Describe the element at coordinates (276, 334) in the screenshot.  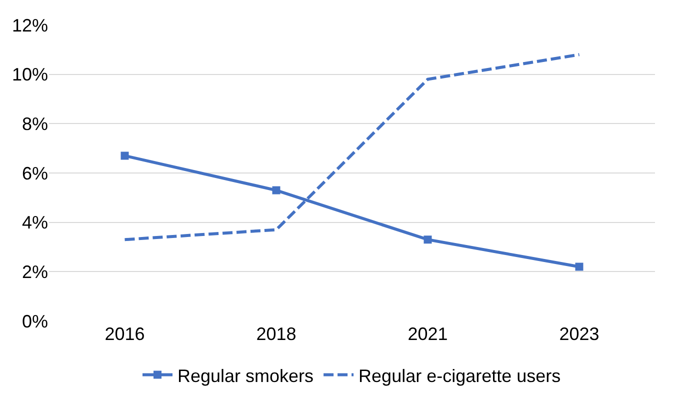
I see `x-tick-label: 2018` at that location.